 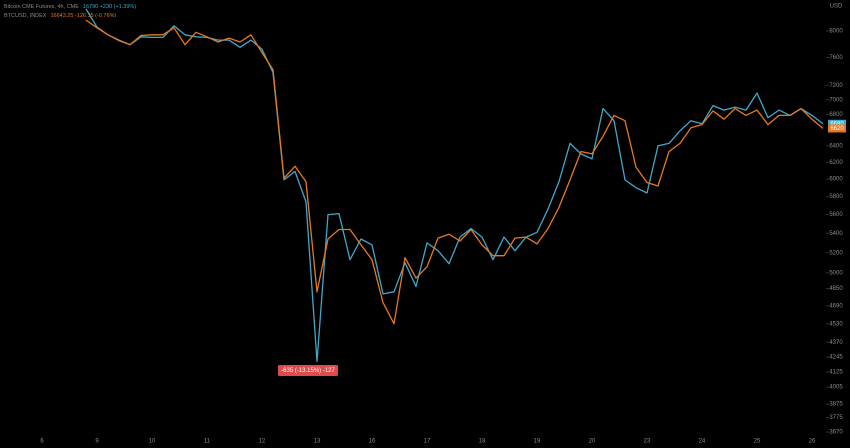 I want to click on y-tick-label: 3875, so click(x=836, y=405).